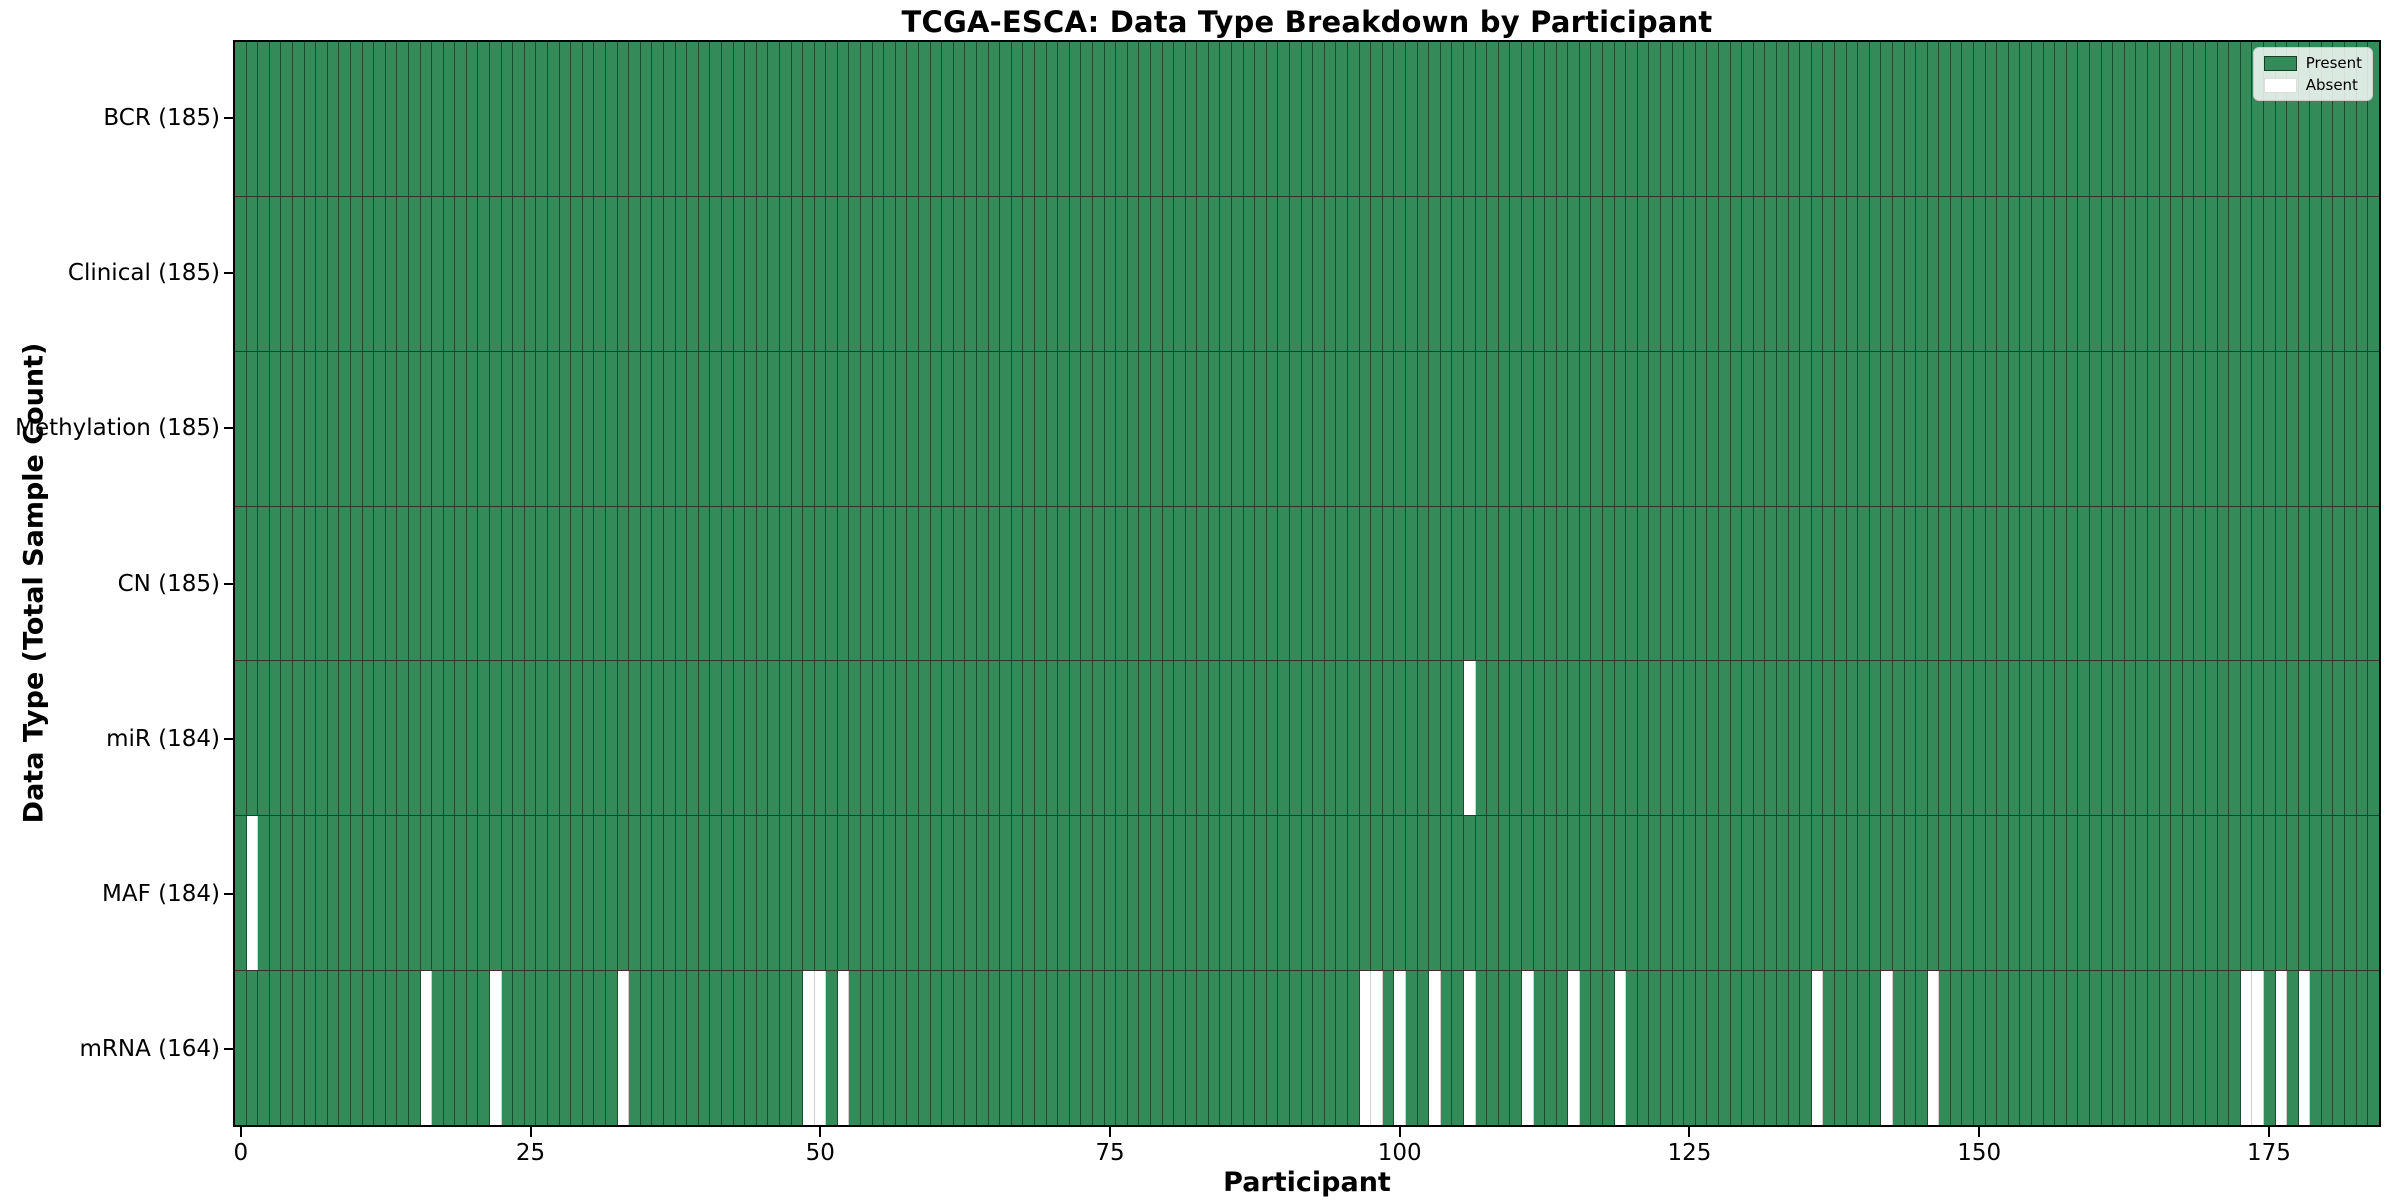 This screenshot has width=2400, height=1200. What do you see at coordinates (1399, 1132) in the screenshot?
I see `x-tick-mark` at bounding box center [1399, 1132].